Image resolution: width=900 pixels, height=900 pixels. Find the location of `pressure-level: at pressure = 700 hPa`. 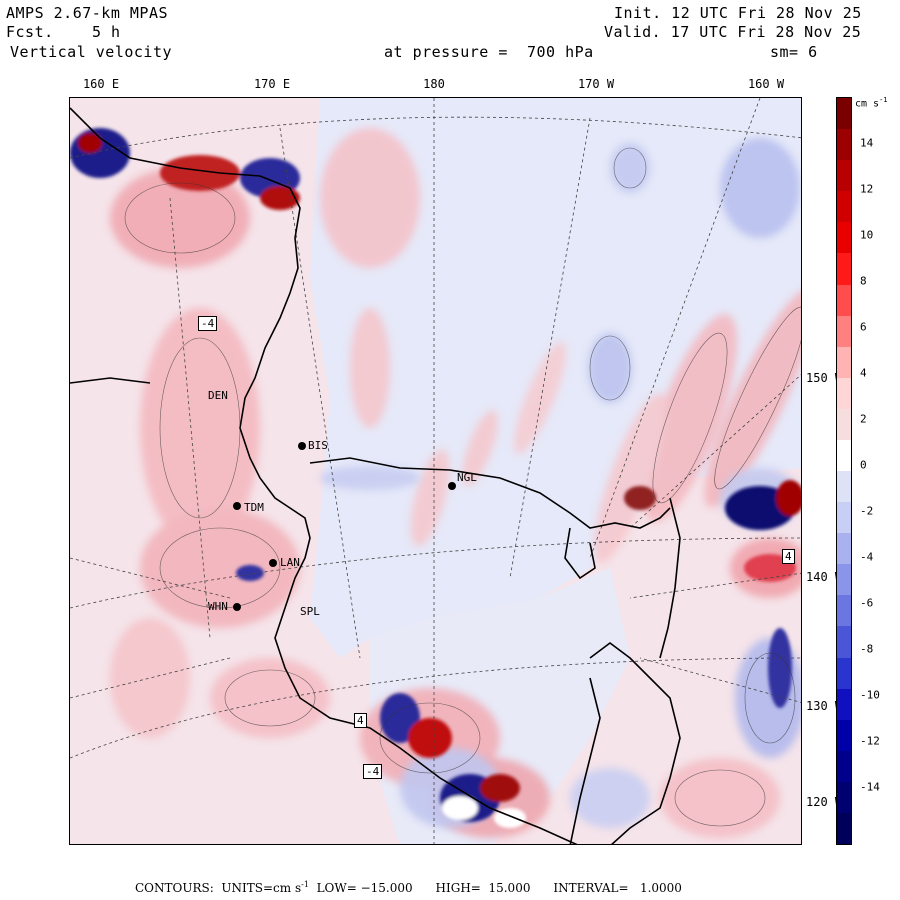

pressure-level: at pressure = 700 hPa is located at coordinates (489, 52).